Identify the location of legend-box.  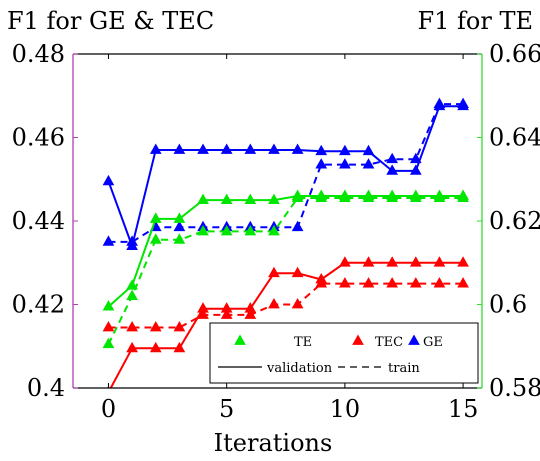
(344, 353).